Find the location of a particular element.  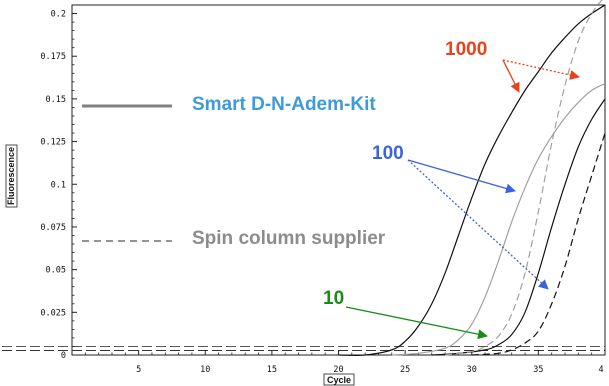

y-axis-title: Fluorescence is located at coordinates (11, 176).